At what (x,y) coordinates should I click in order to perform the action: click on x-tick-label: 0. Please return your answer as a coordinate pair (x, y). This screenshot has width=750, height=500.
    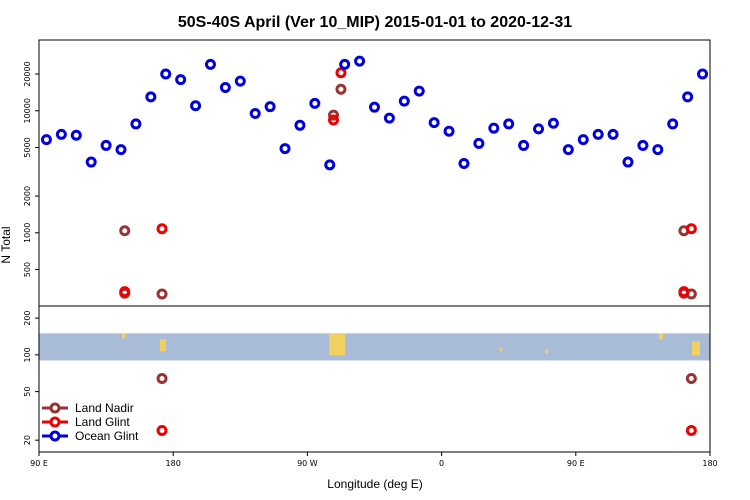
    Looking at the image, I should click on (441, 463).